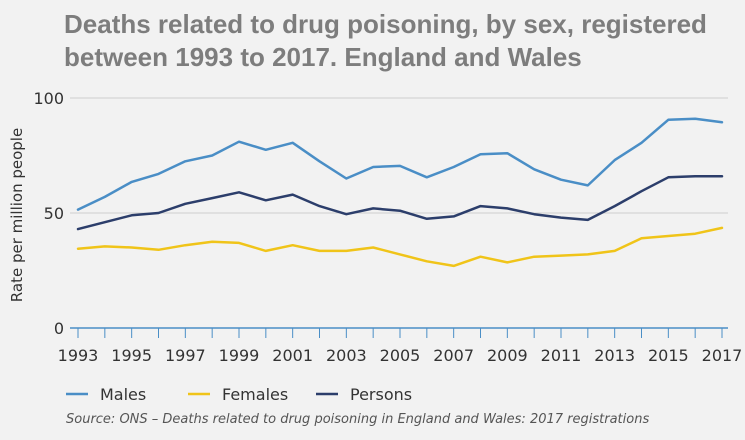 This screenshot has height=440, width=745. I want to click on y-axis-label: Rate per million people, so click(17, 215).